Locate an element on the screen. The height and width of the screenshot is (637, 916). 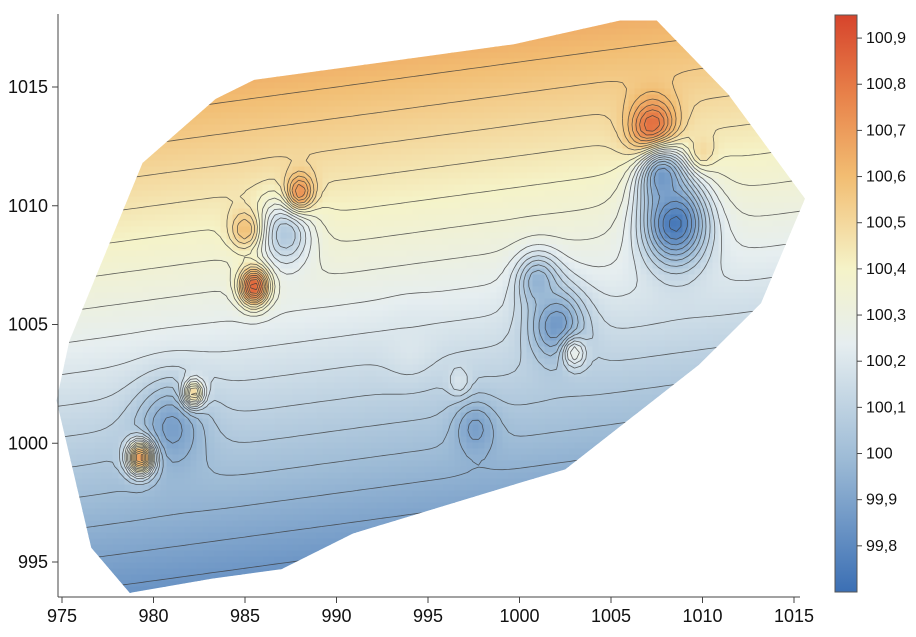
x-tick-label: 990 is located at coordinates (336, 616).